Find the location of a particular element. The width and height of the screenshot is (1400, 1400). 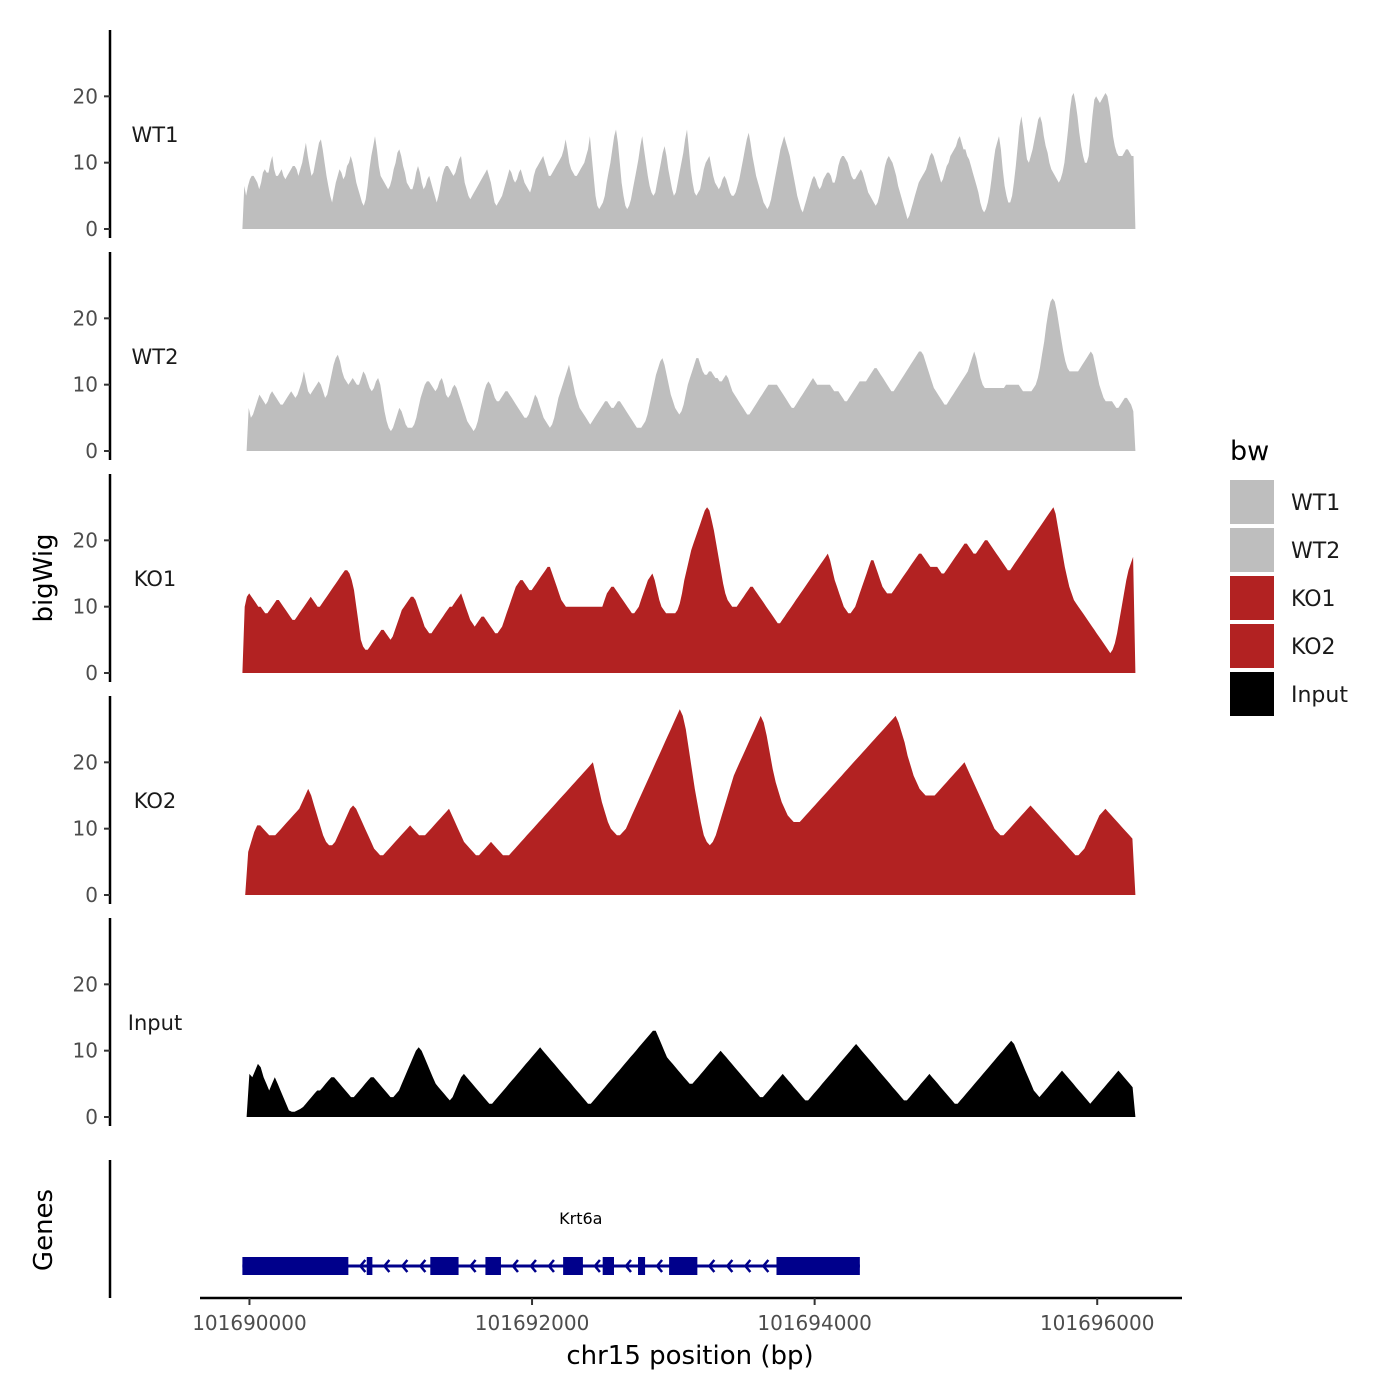

track-input: 0 10 20 Input is located at coordinates (604, 1023).